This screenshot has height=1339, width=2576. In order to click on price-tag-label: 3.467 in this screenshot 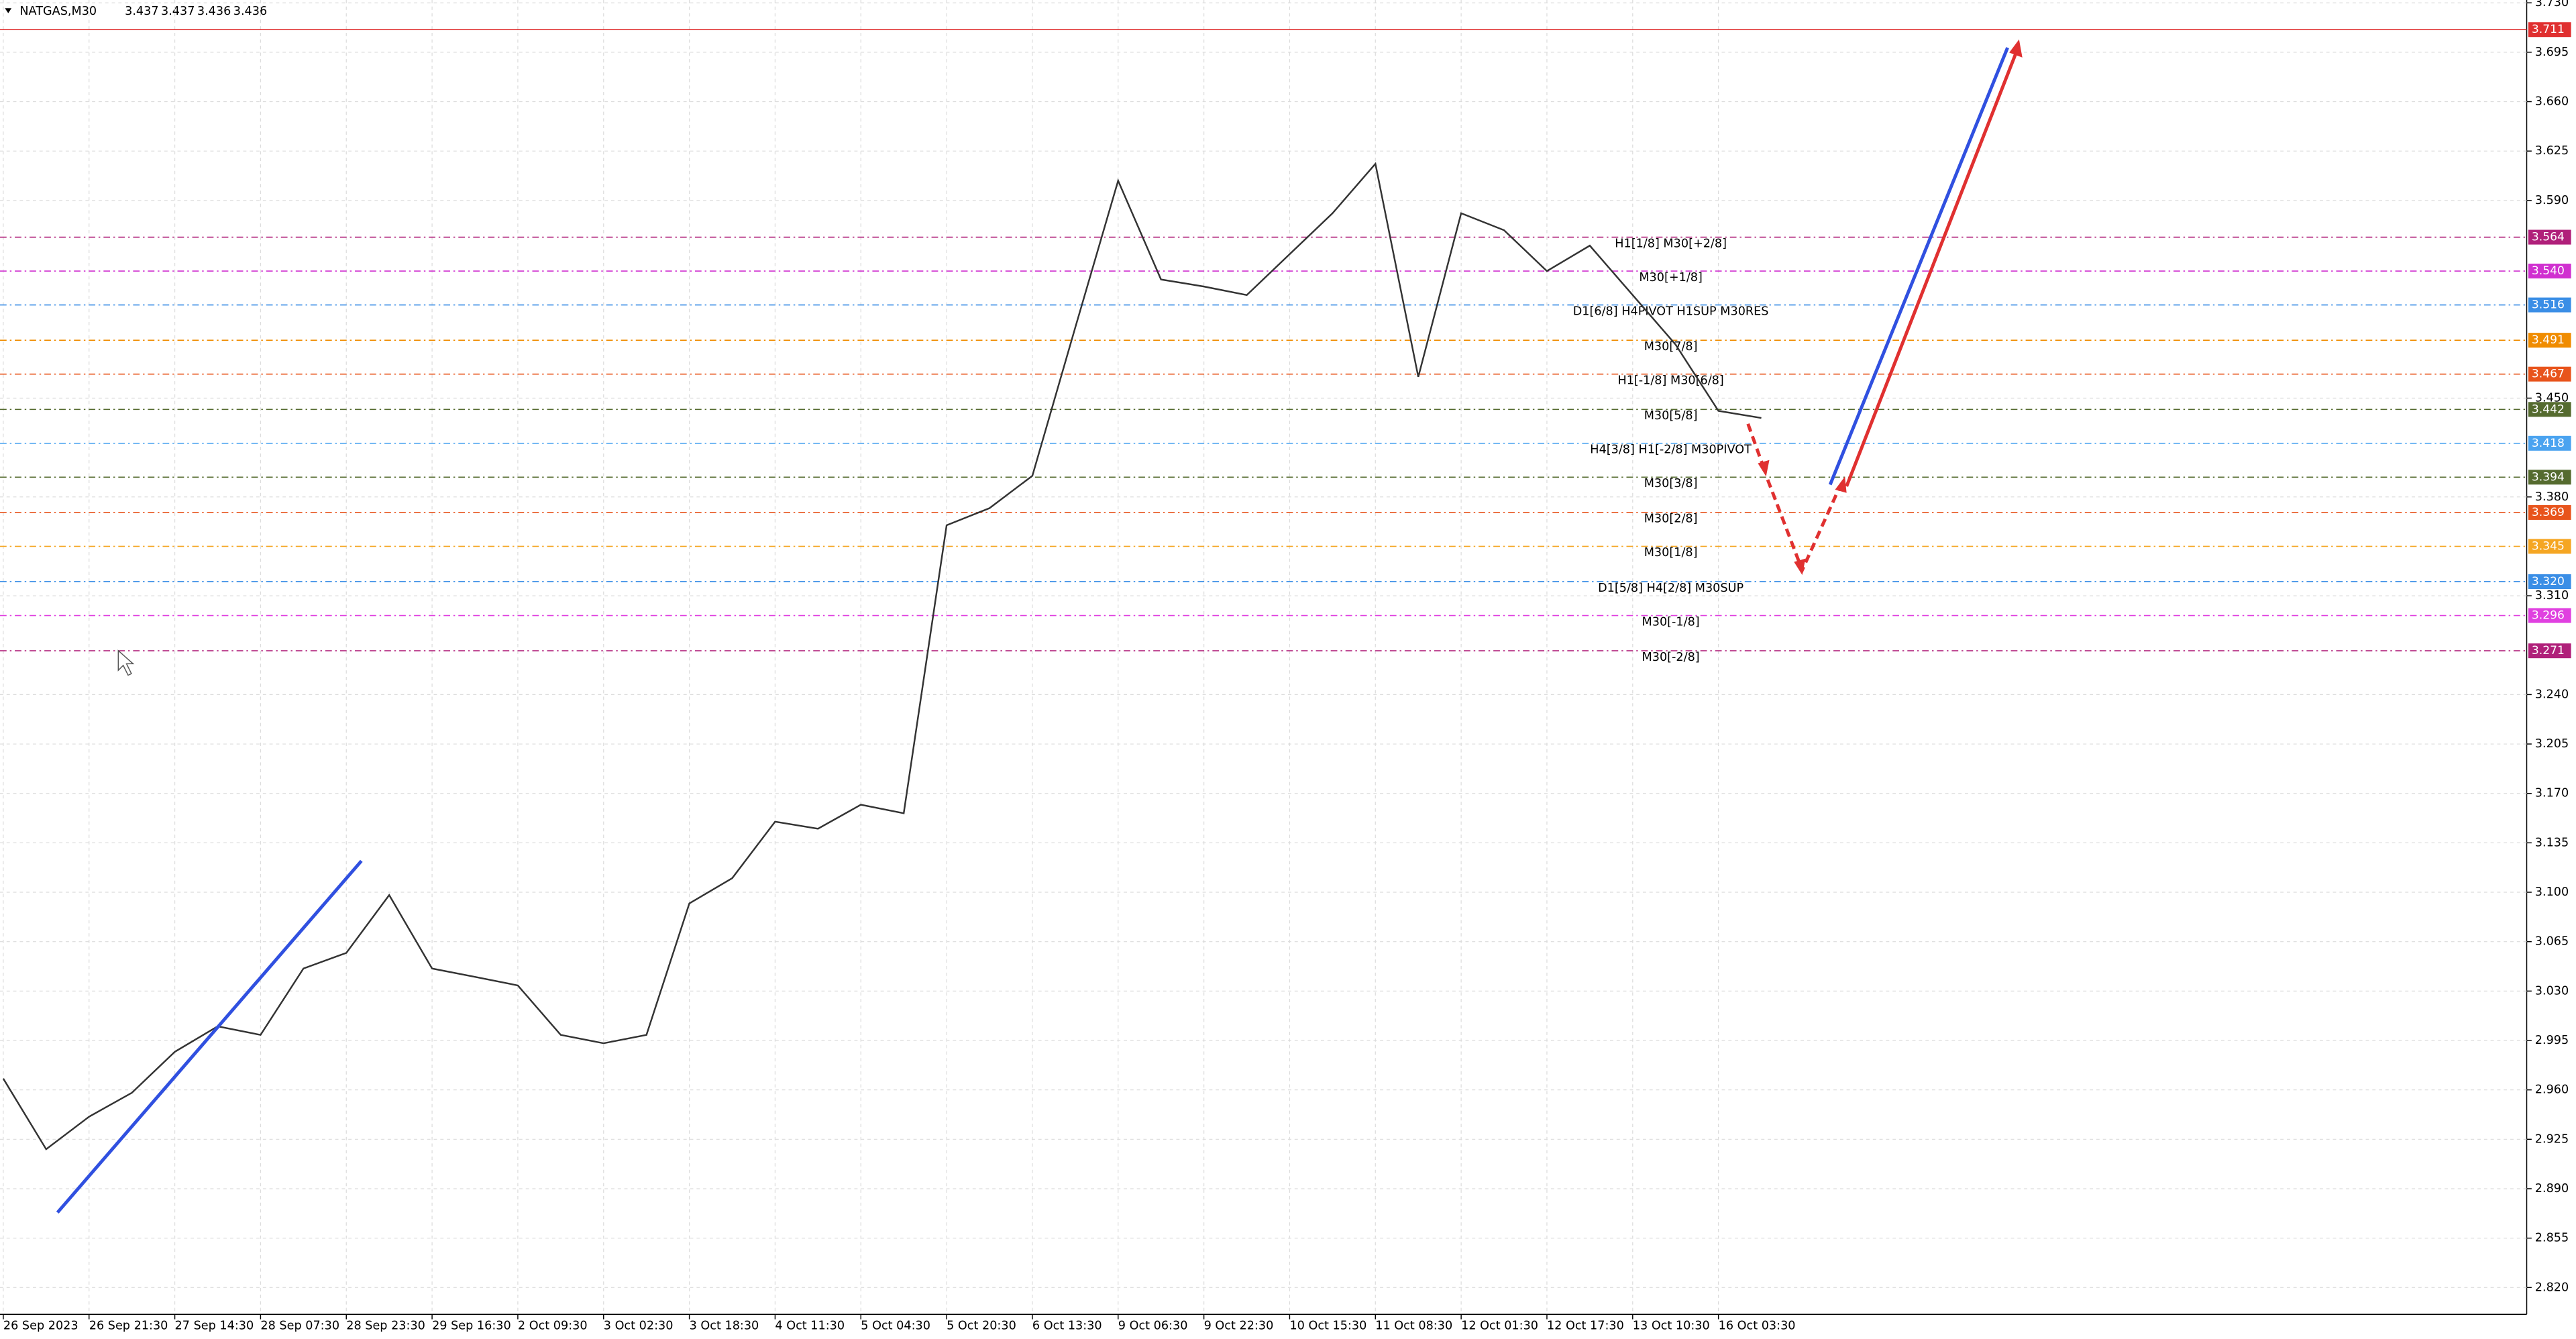, I will do `click(2548, 374)`.